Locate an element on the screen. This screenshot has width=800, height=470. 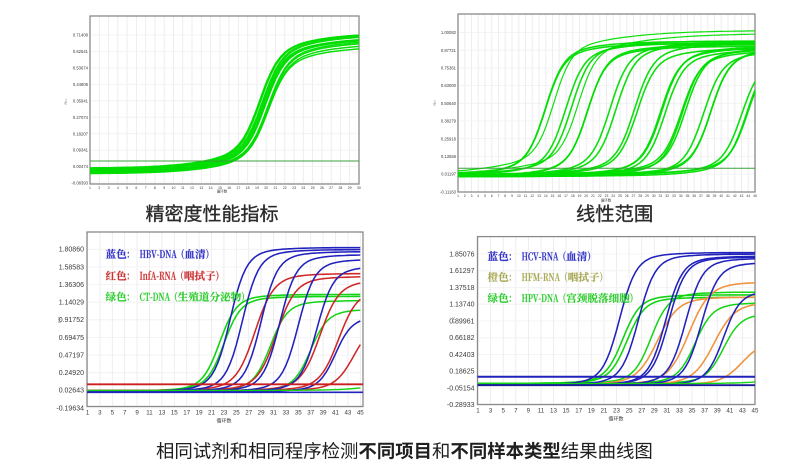
svg-text: 1.13740 is located at coordinates (461, 305).